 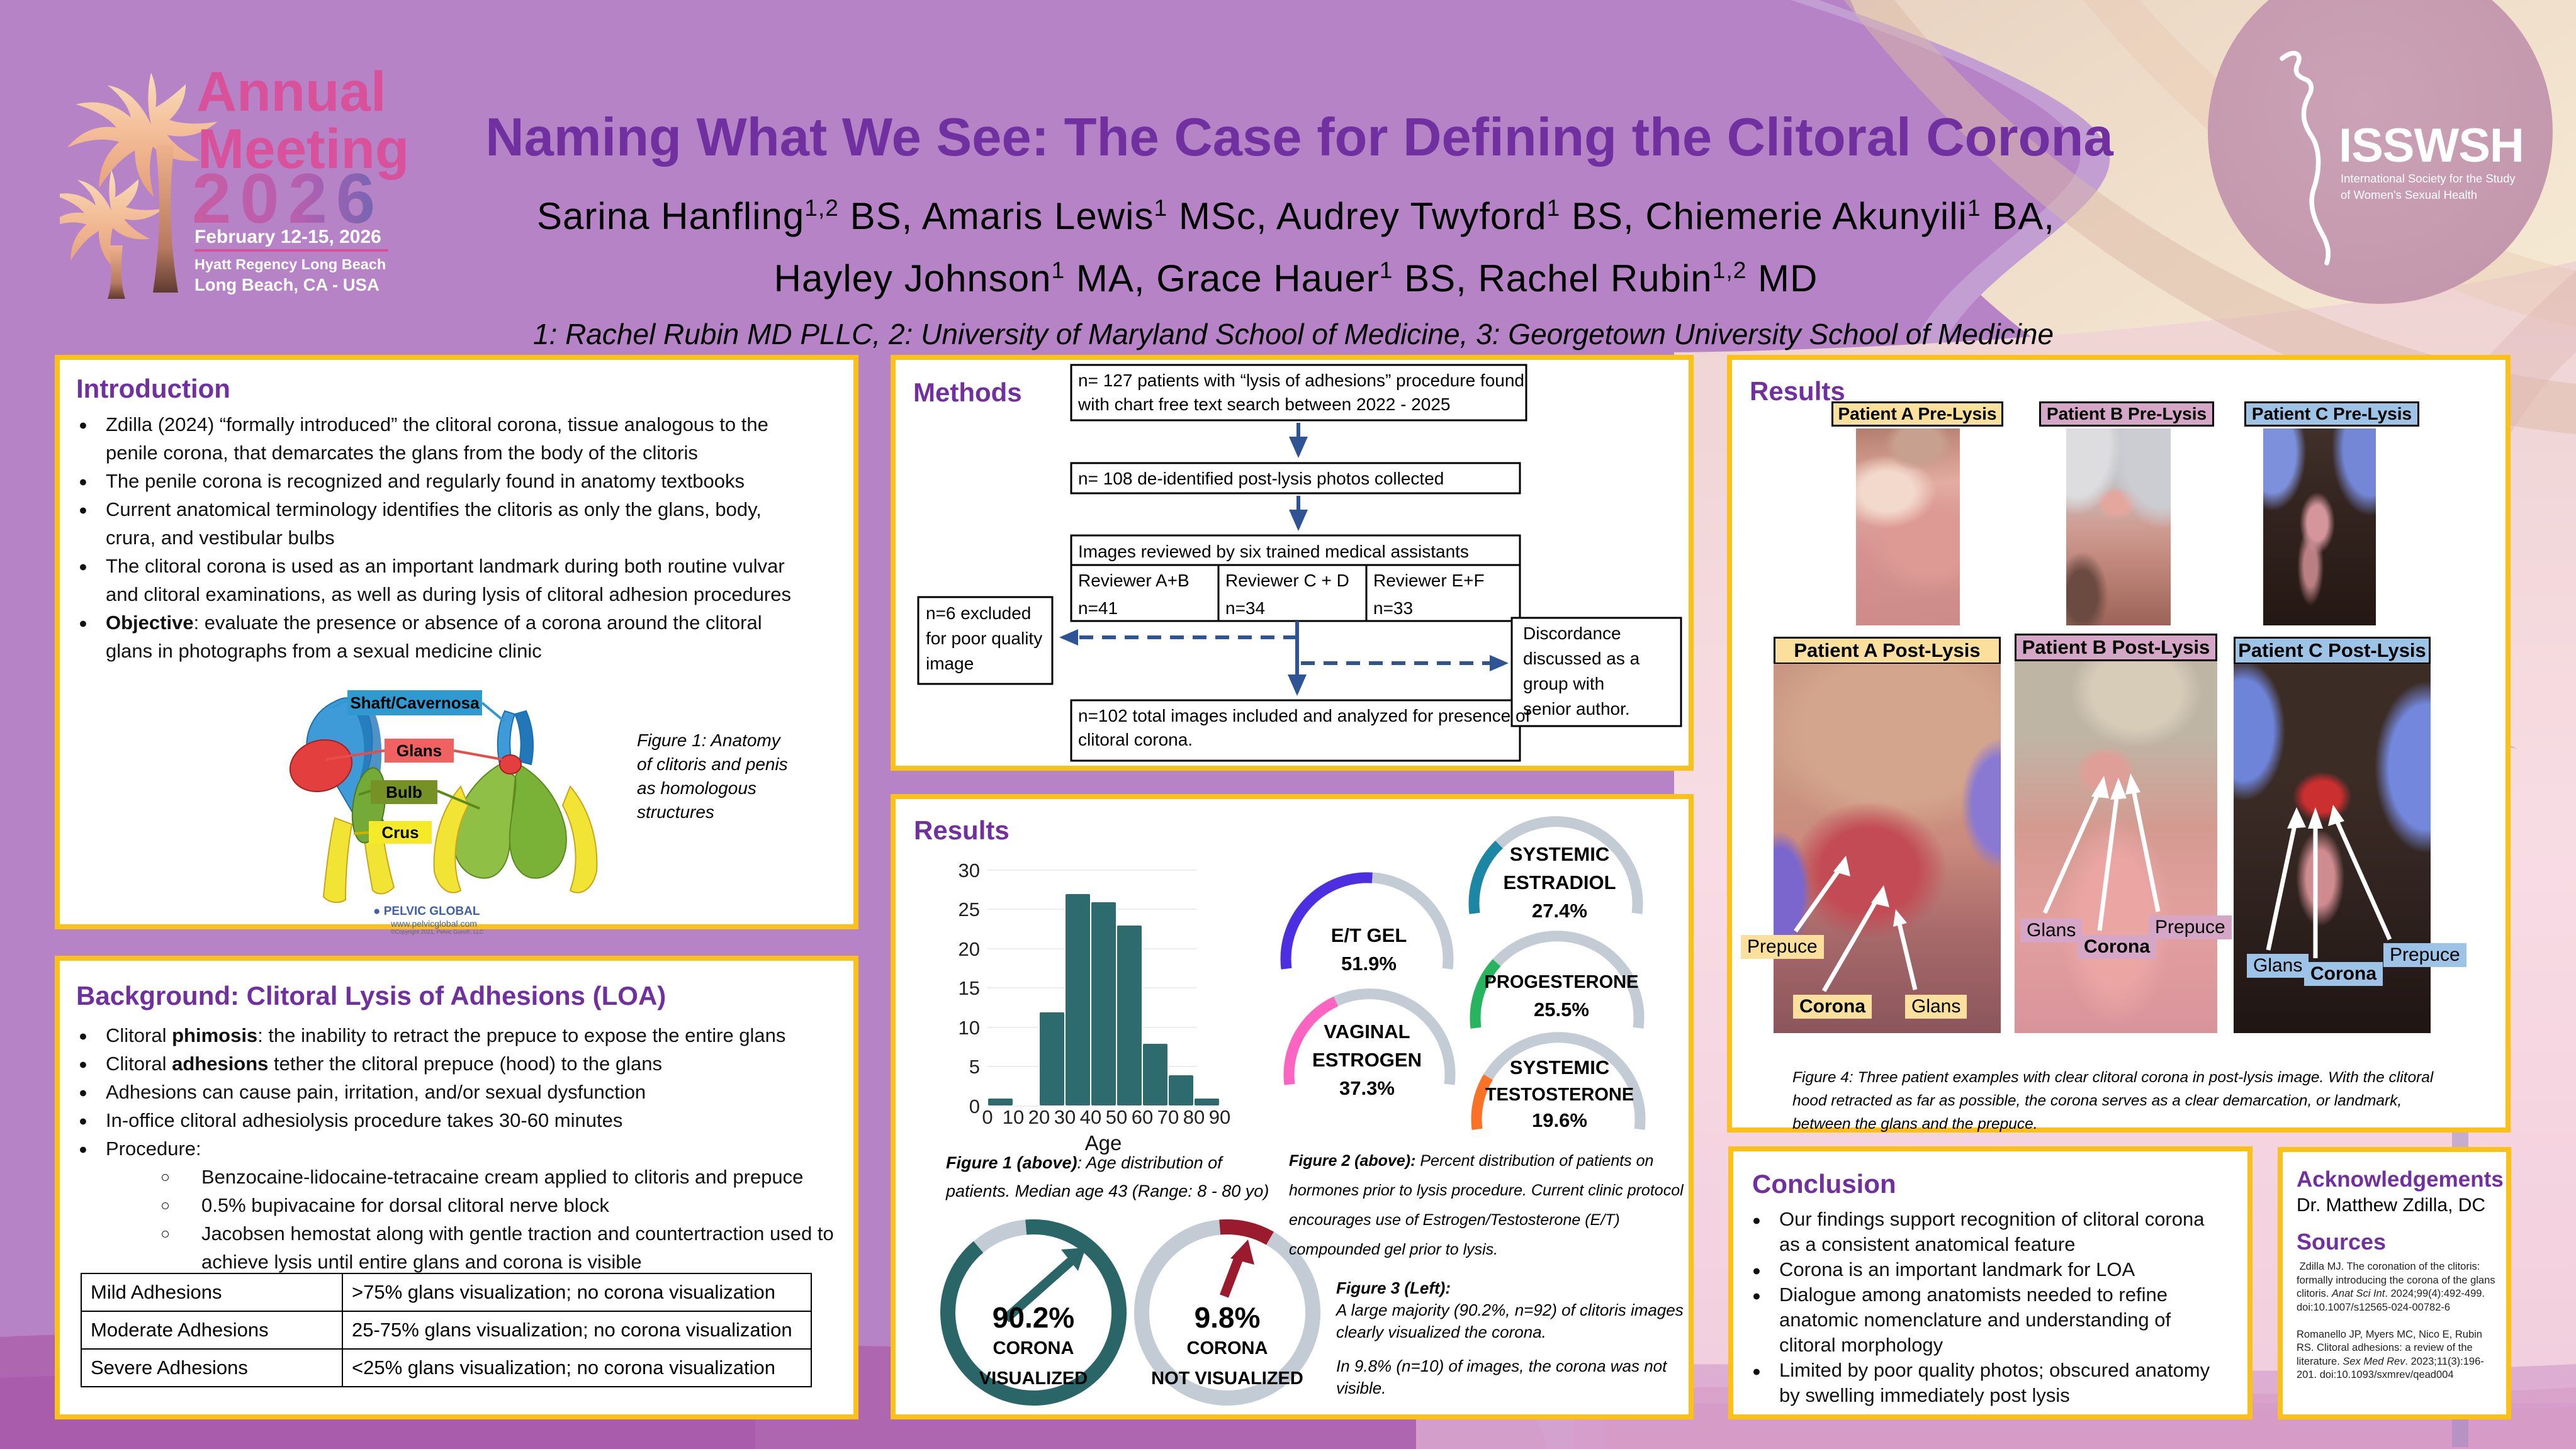 I want to click on svg-text: Reviewer E+F, so click(x=1429, y=580).